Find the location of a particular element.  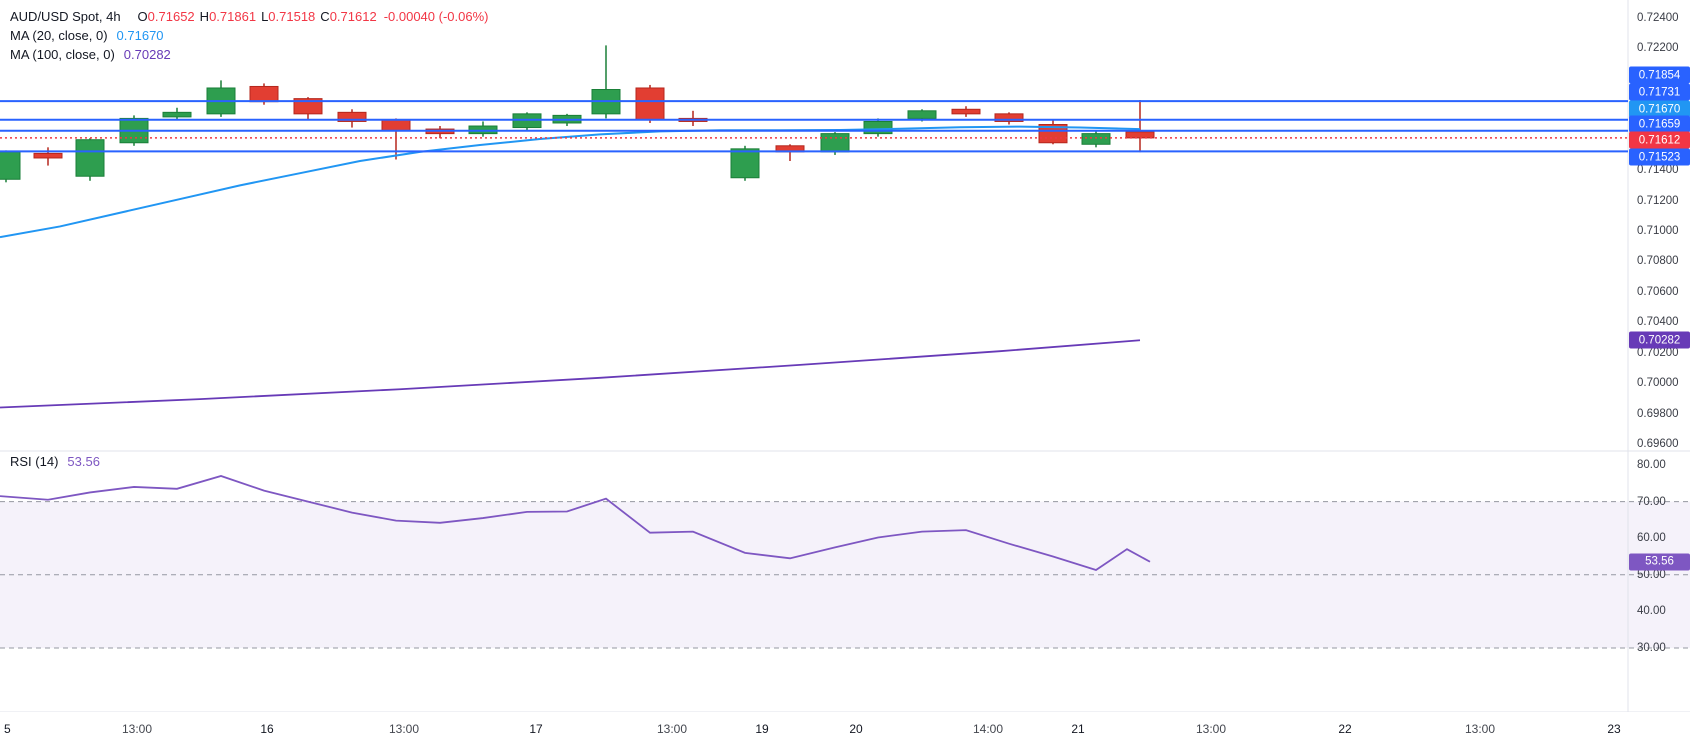

price-tick-label: 0.71400 is located at coordinates (1658, 170).